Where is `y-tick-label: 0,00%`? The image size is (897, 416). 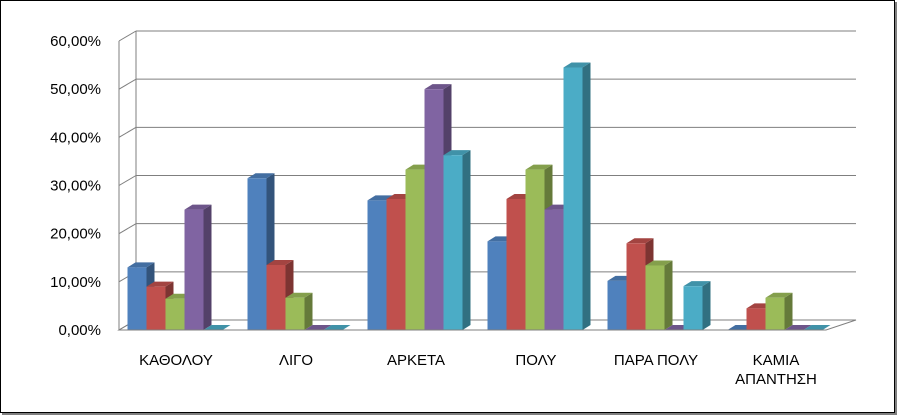
y-tick-label: 0,00% is located at coordinates (79, 330).